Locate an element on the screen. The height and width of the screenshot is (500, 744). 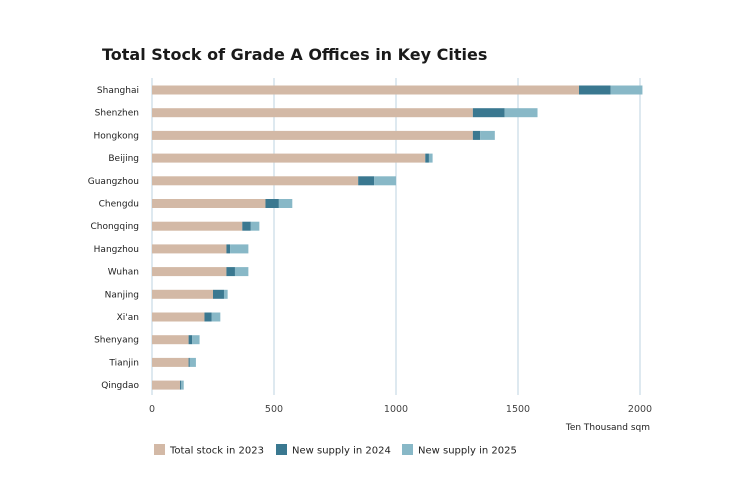
category-label: Guangzhou is located at coordinates (113, 182).